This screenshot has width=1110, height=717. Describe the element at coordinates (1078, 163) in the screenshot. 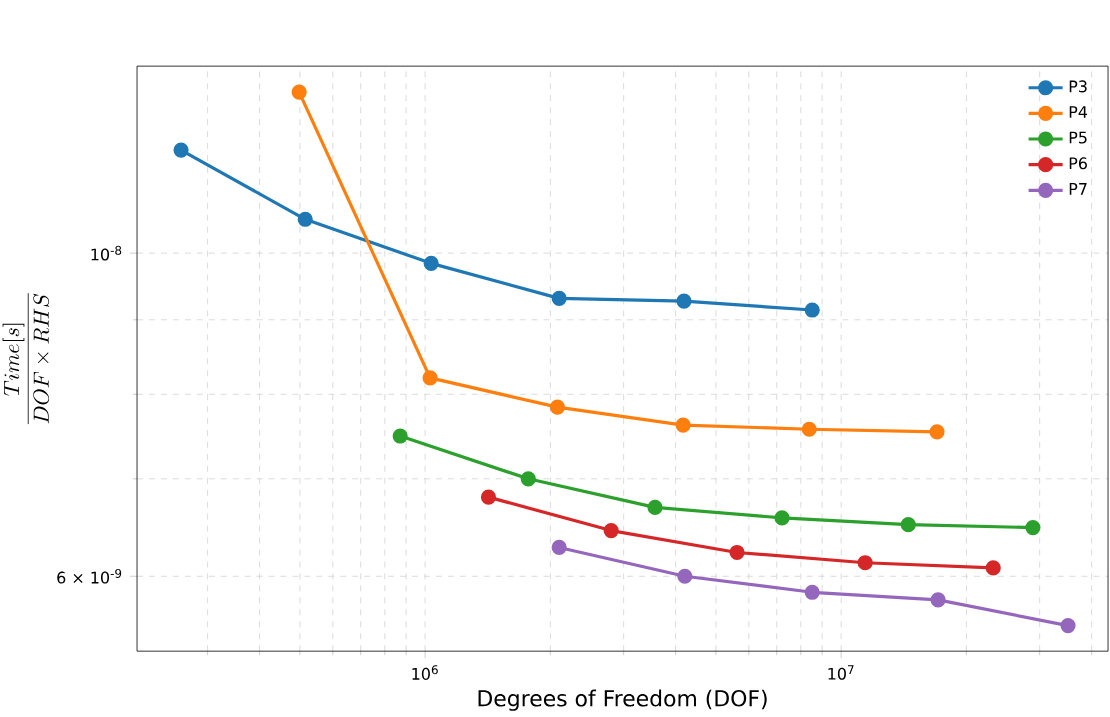

I see `legend-label: P6` at that location.